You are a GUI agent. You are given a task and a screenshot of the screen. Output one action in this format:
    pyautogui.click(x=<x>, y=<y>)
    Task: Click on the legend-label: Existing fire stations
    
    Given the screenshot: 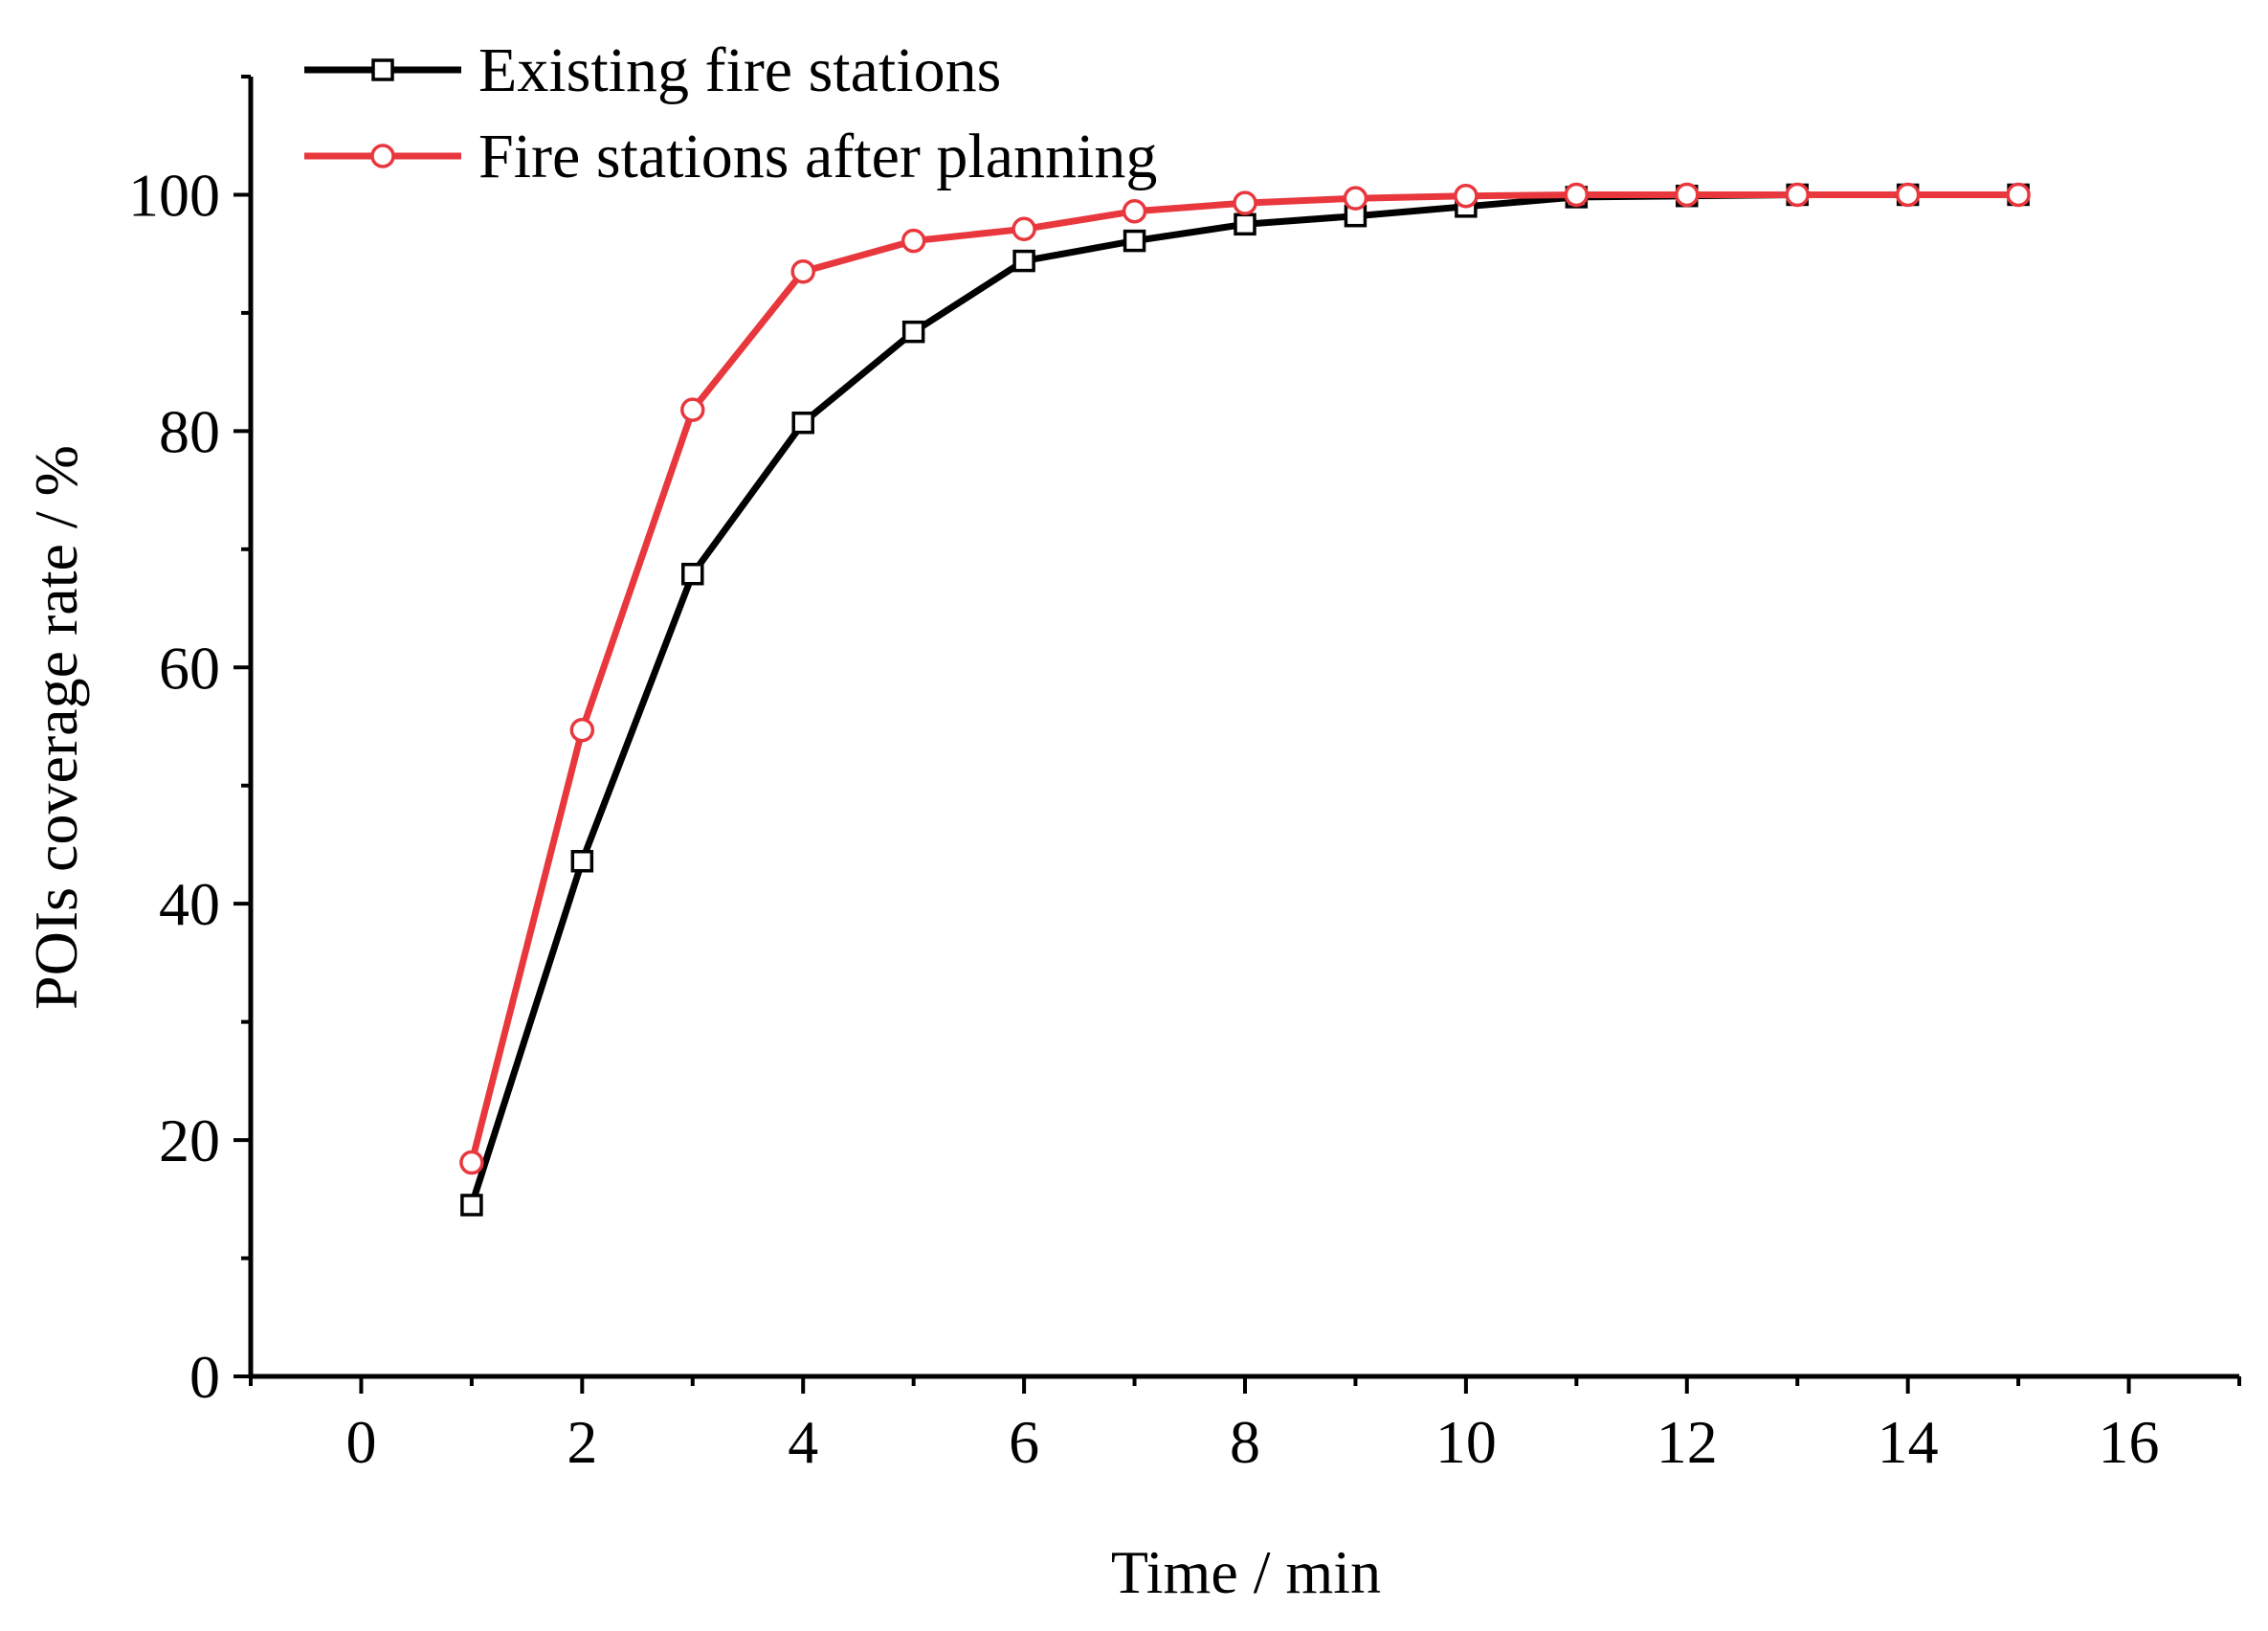 What is the action you would take?
    pyautogui.click(x=739, y=70)
    